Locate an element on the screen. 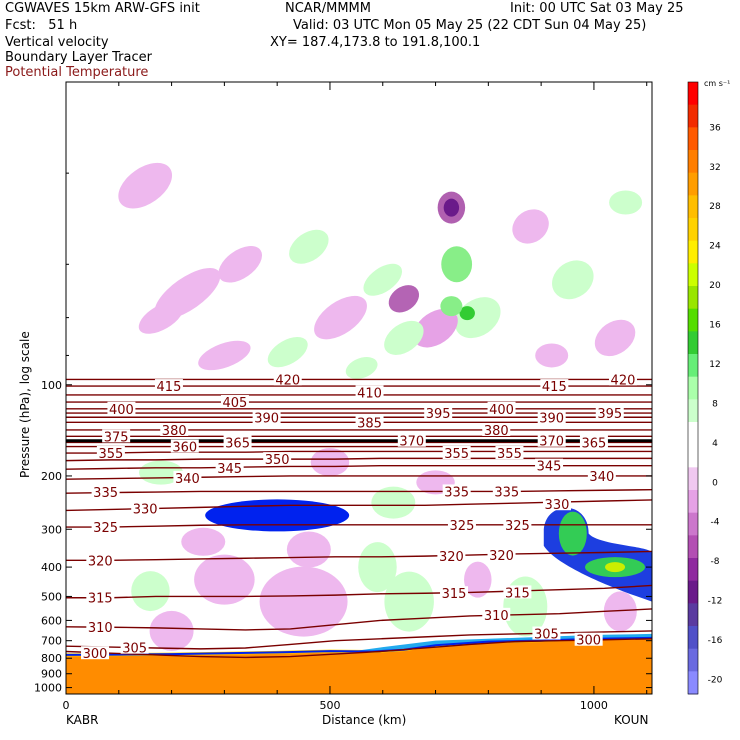 The width and height of the screenshot is (740, 740). theta-label: 410 is located at coordinates (369, 393).